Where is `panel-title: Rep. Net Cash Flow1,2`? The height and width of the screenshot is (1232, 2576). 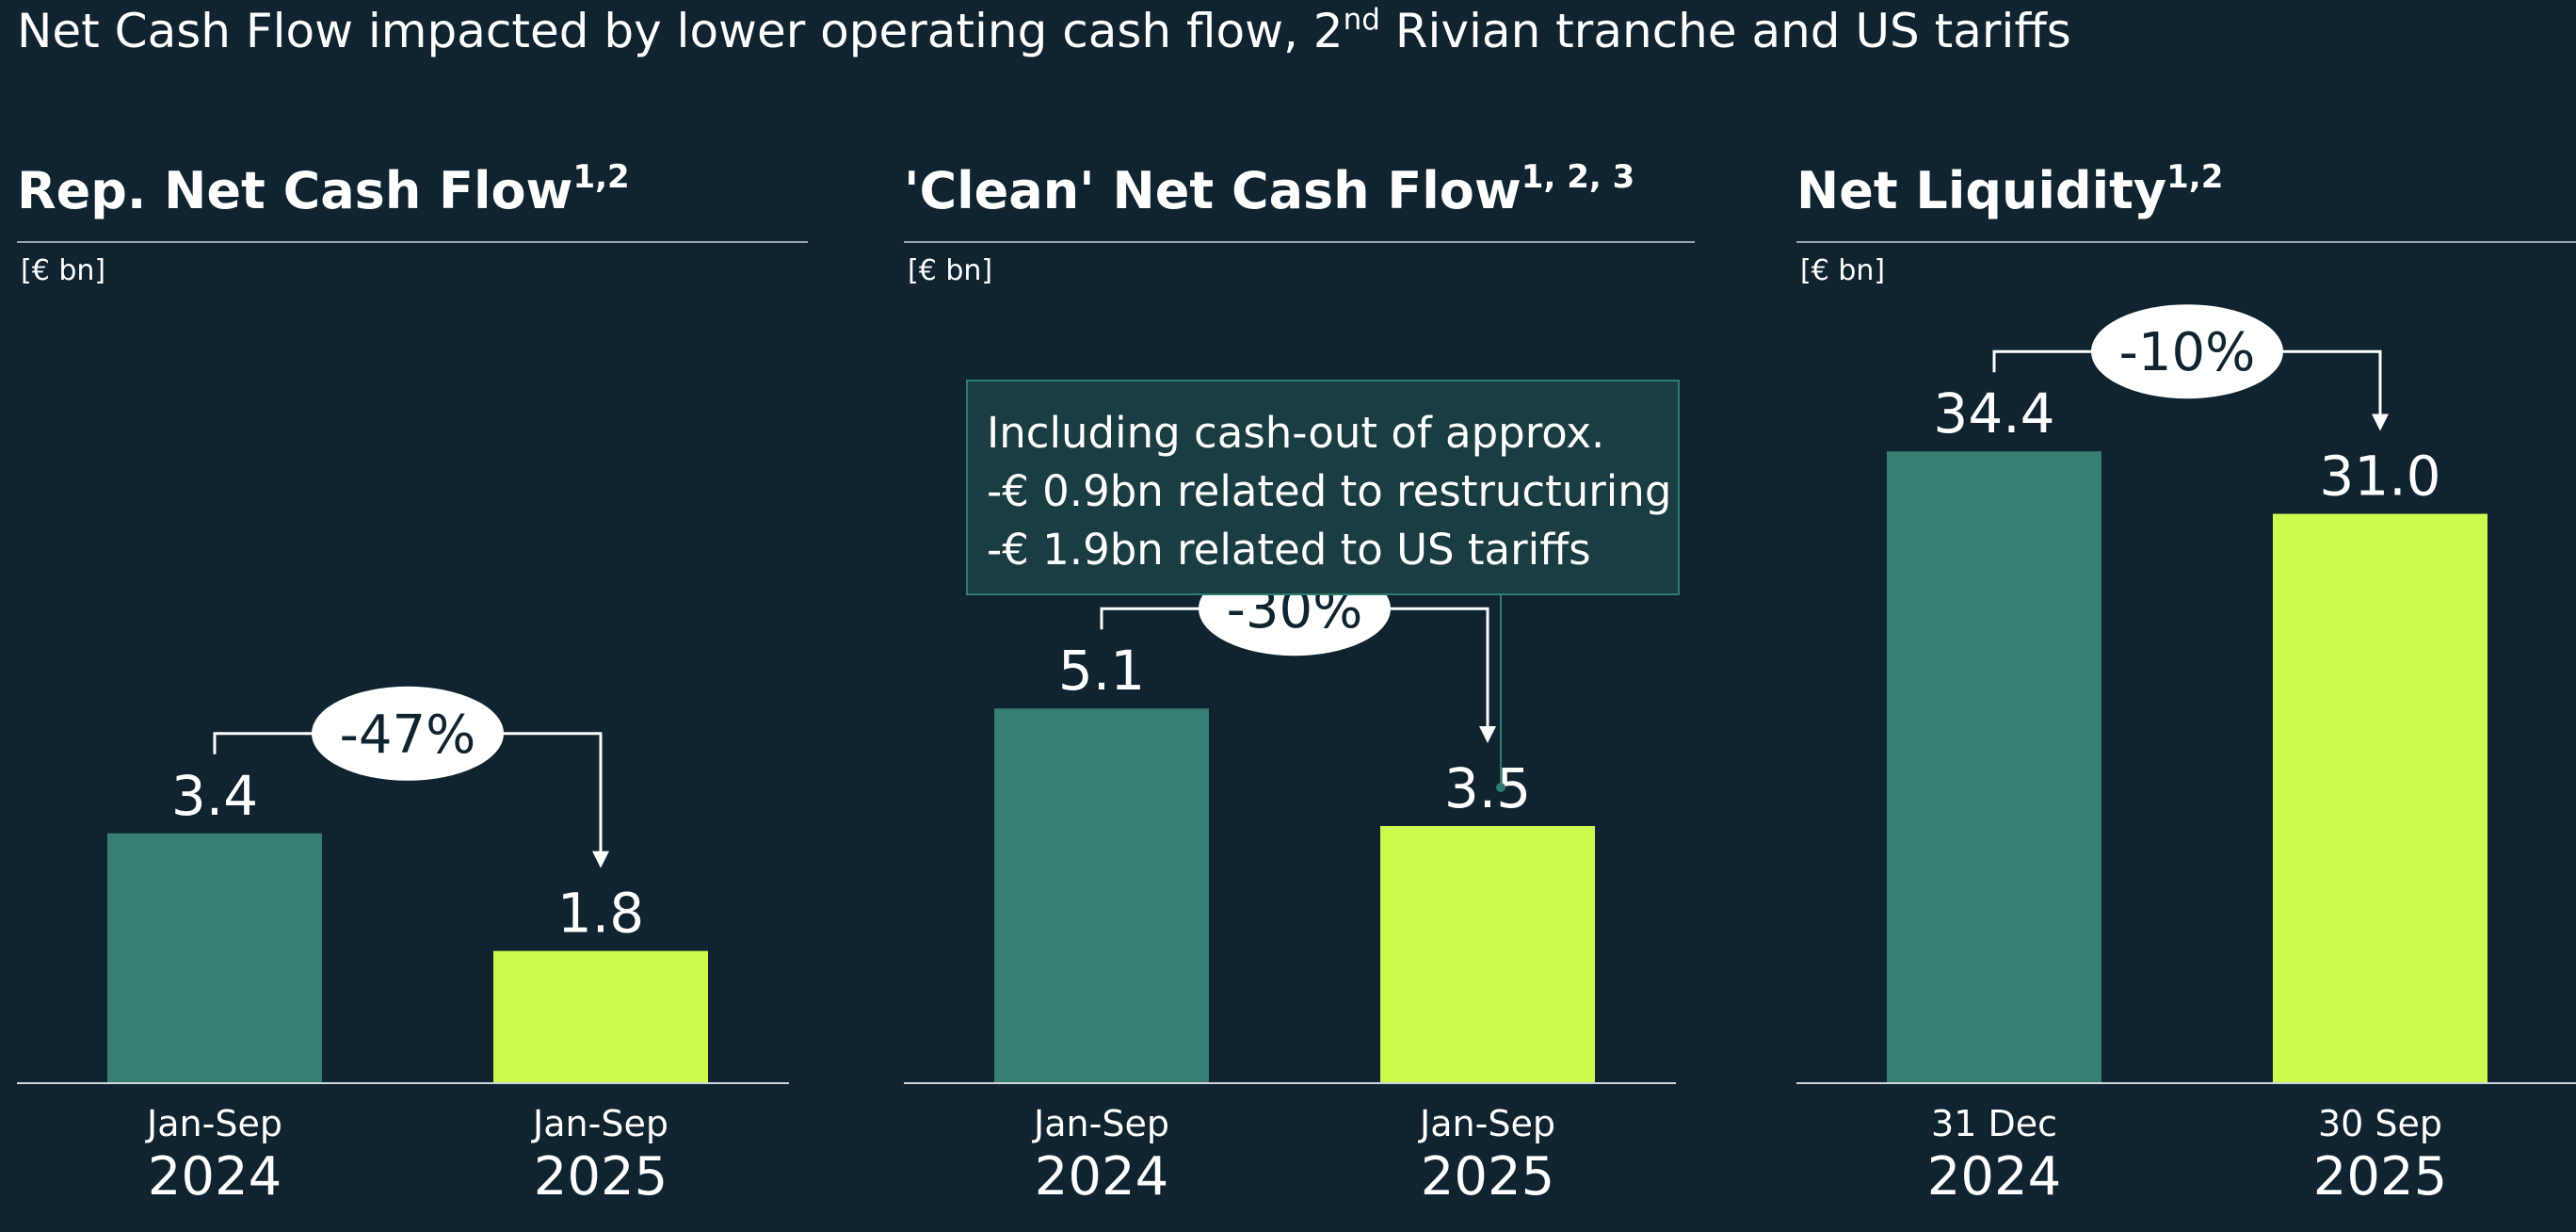 panel-title: Rep. Net Cash Flow1,2 is located at coordinates (323, 189).